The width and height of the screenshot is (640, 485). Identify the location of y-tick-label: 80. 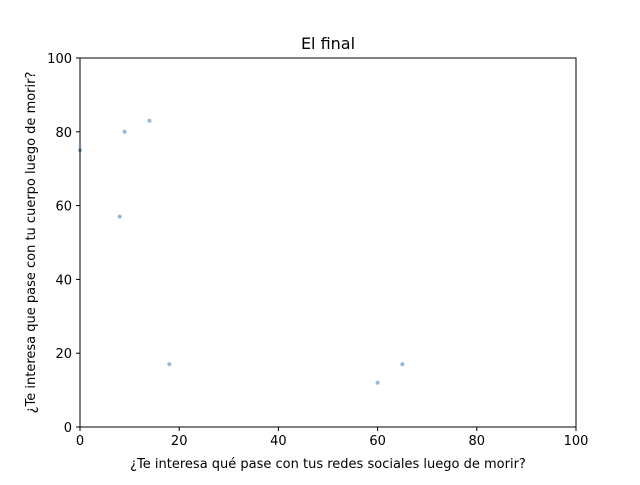
(63, 133).